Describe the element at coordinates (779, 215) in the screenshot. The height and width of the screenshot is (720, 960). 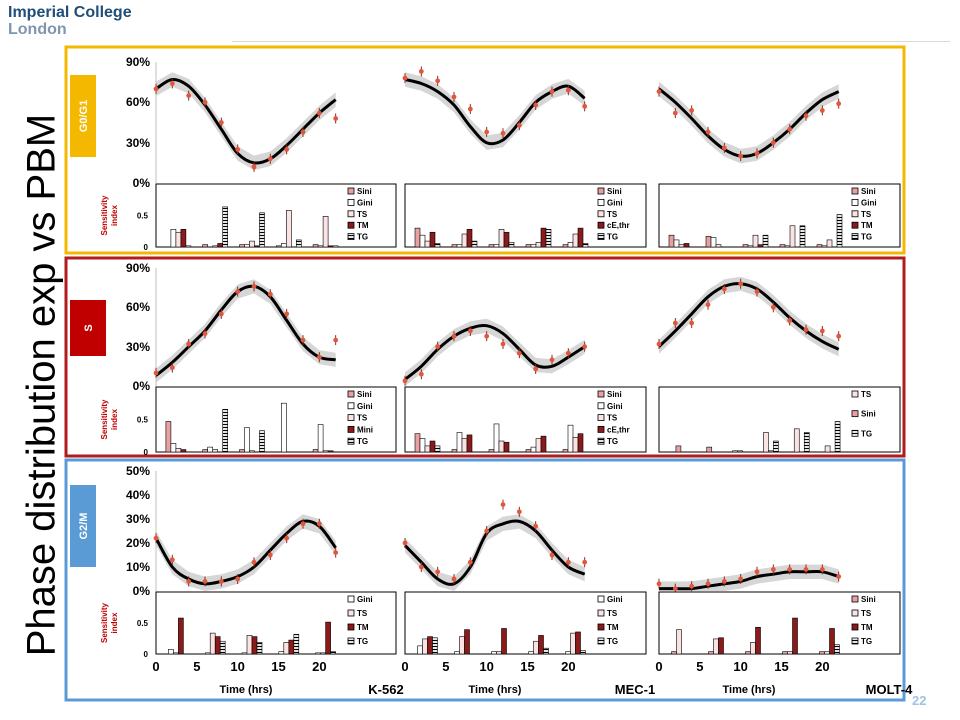
I see `sensitivity-panel-frame` at that location.